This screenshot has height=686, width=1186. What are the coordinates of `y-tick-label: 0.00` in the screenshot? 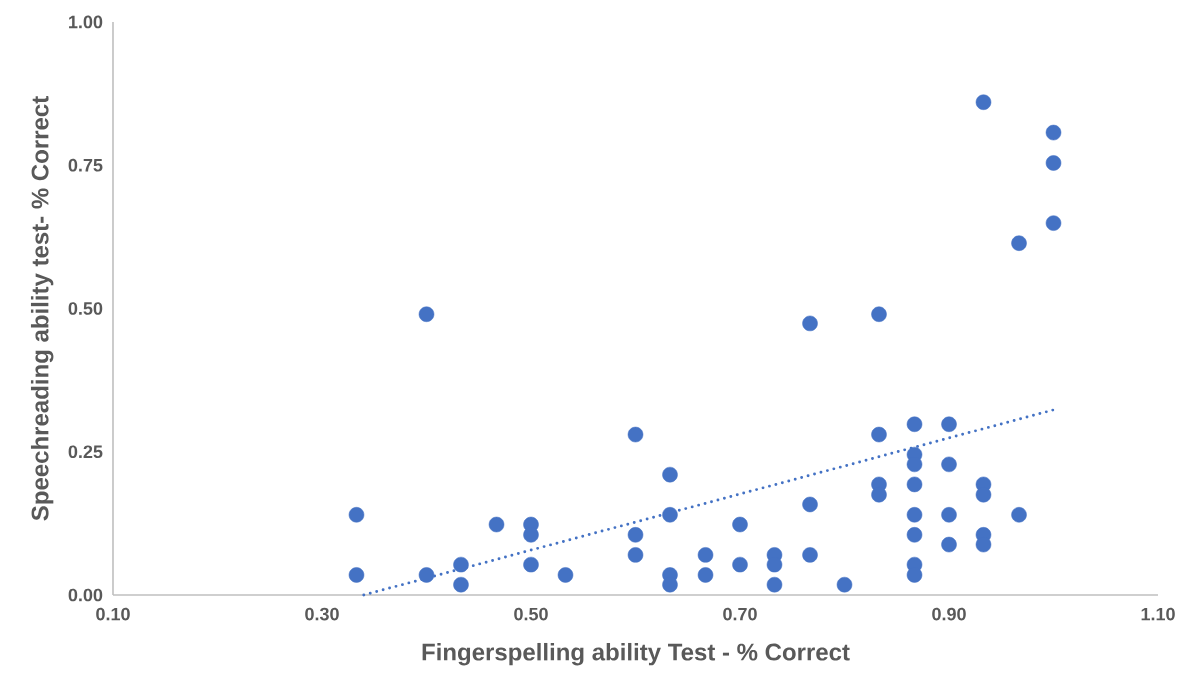 It's located at (85, 595).